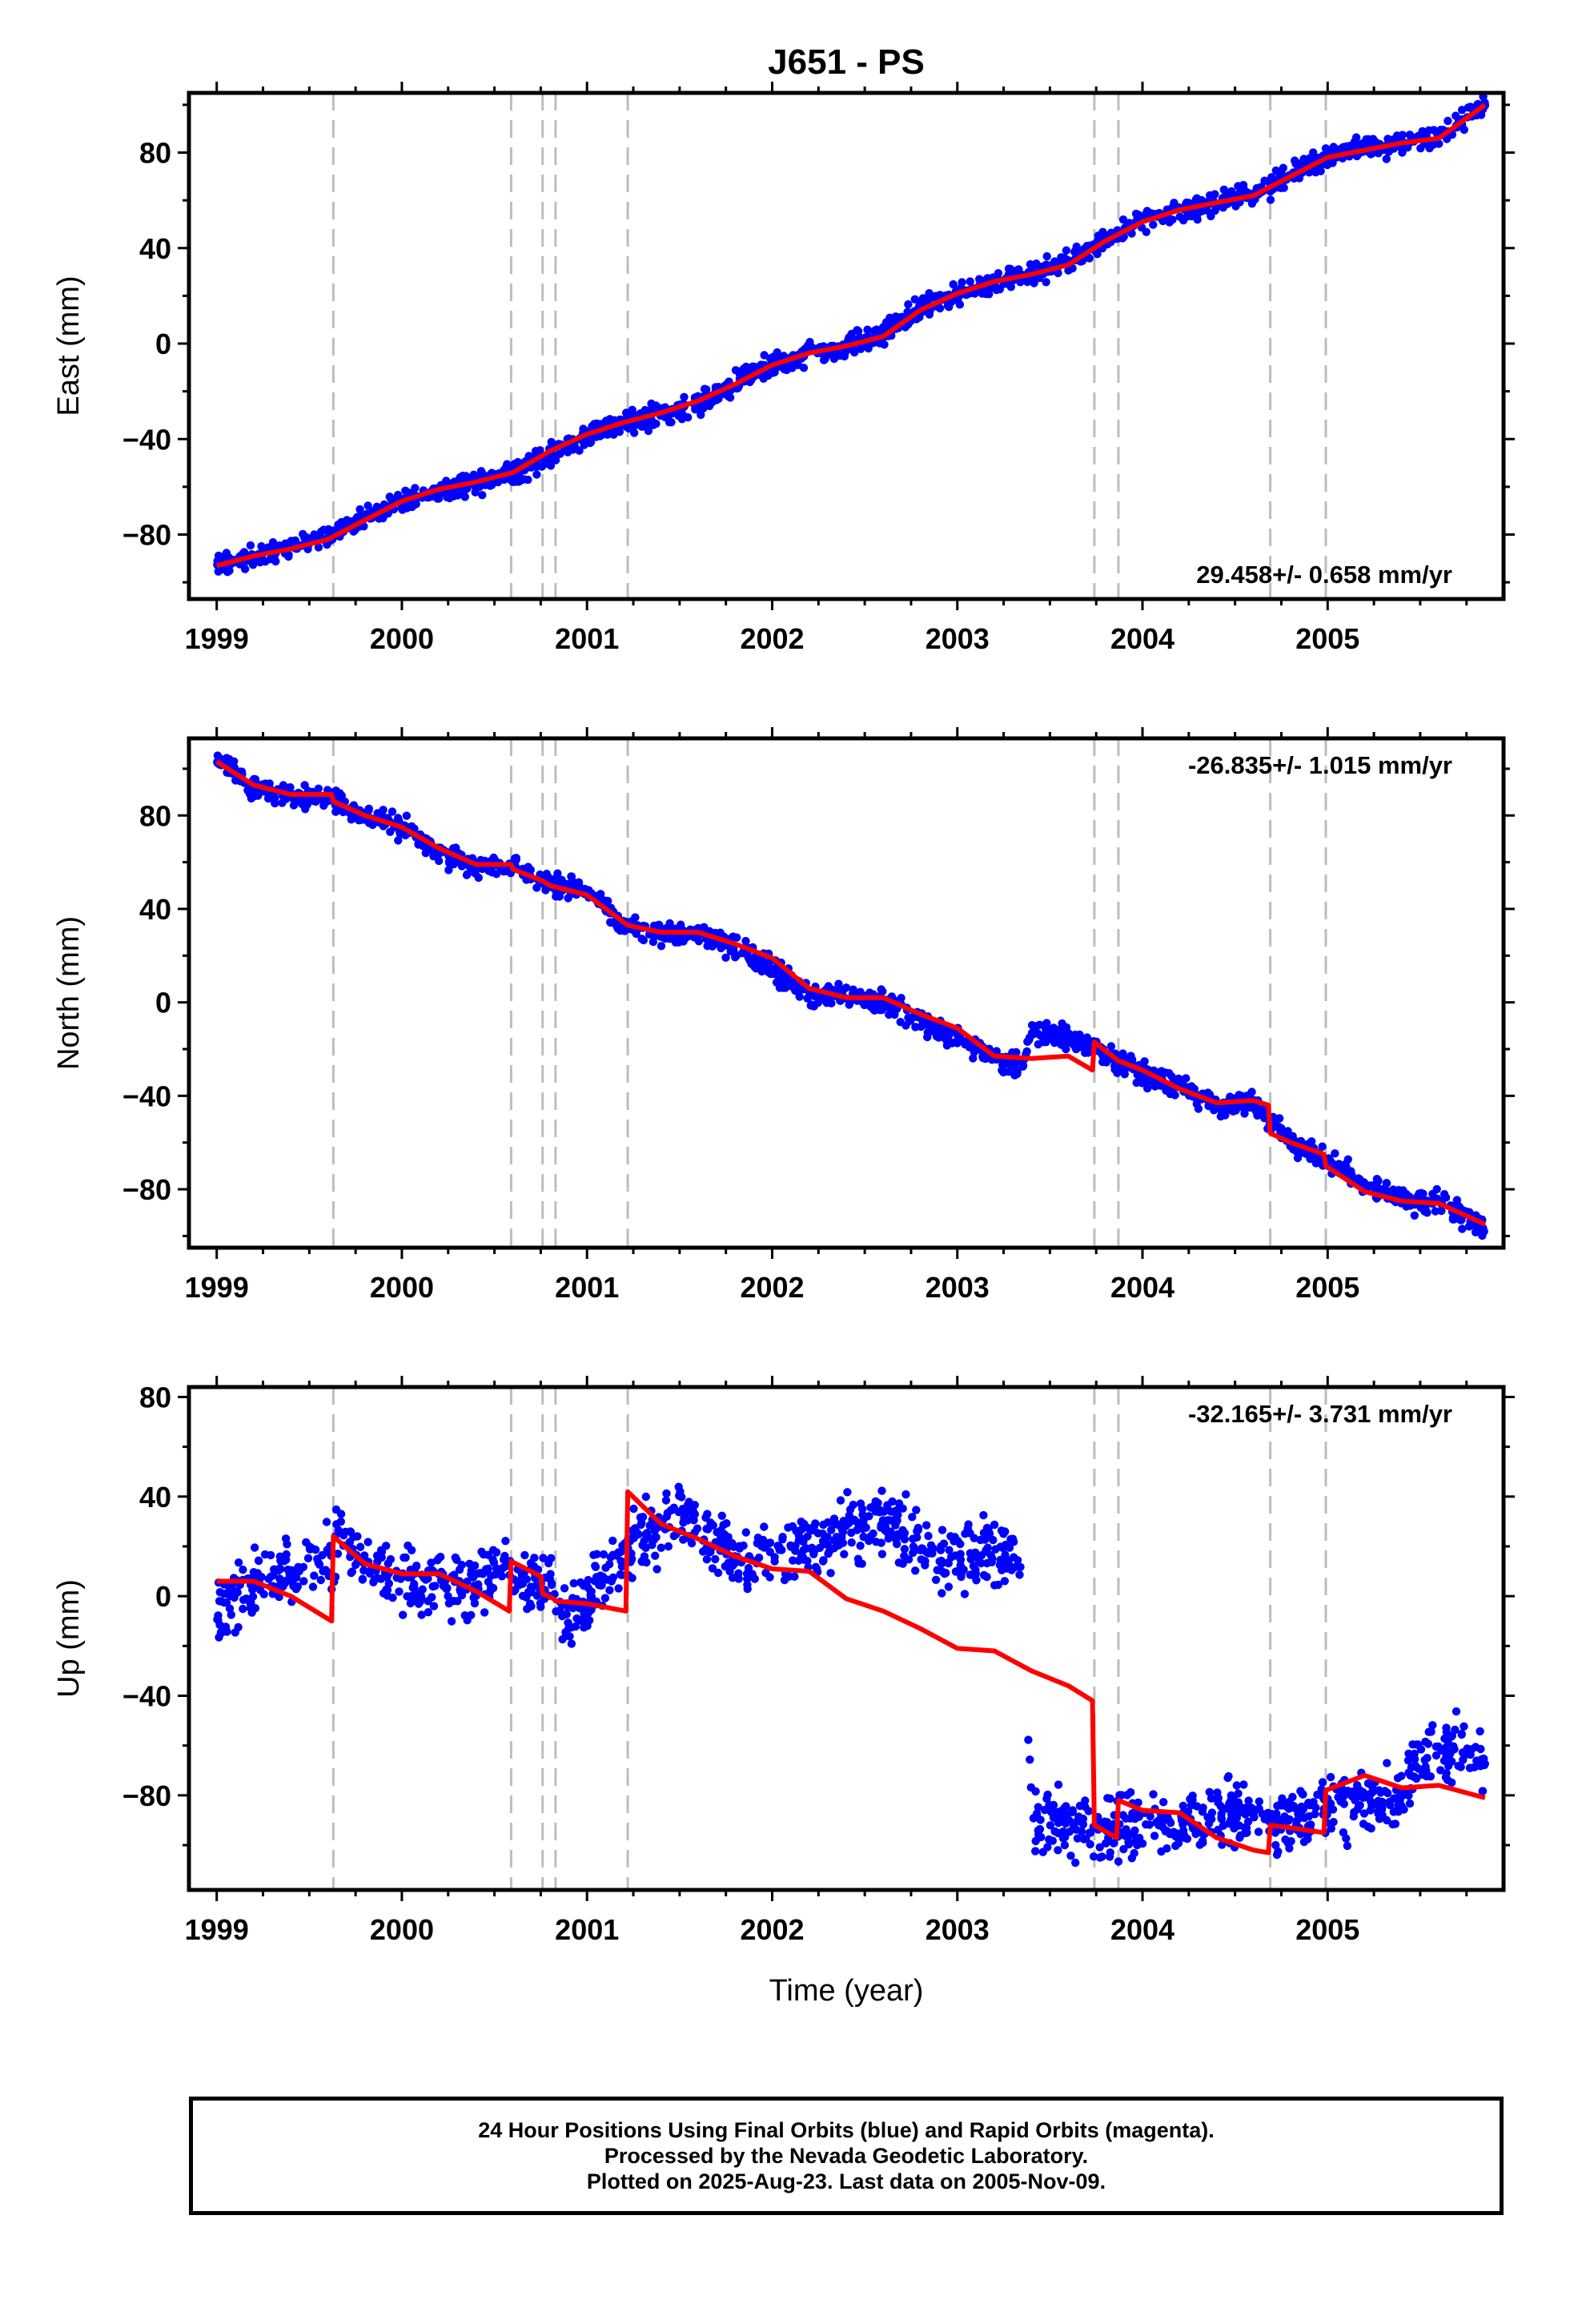 The width and height of the screenshot is (1582, 2324). Describe the element at coordinates (146, 535) in the screenshot. I see `y-tick-label: −80` at that location.